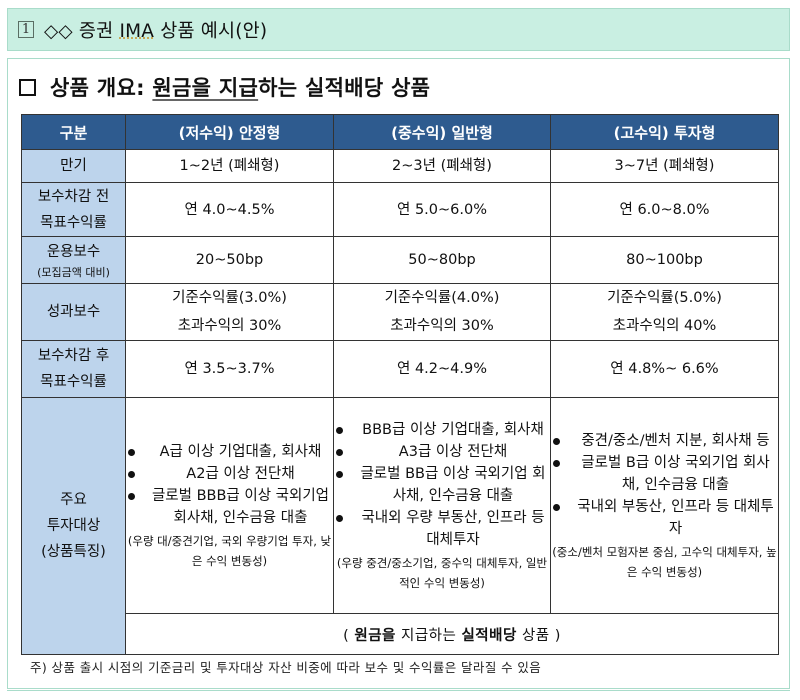 The width and height of the screenshot is (800, 700). I want to click on row-label-line: 보수차감 전, so click(73, 196).